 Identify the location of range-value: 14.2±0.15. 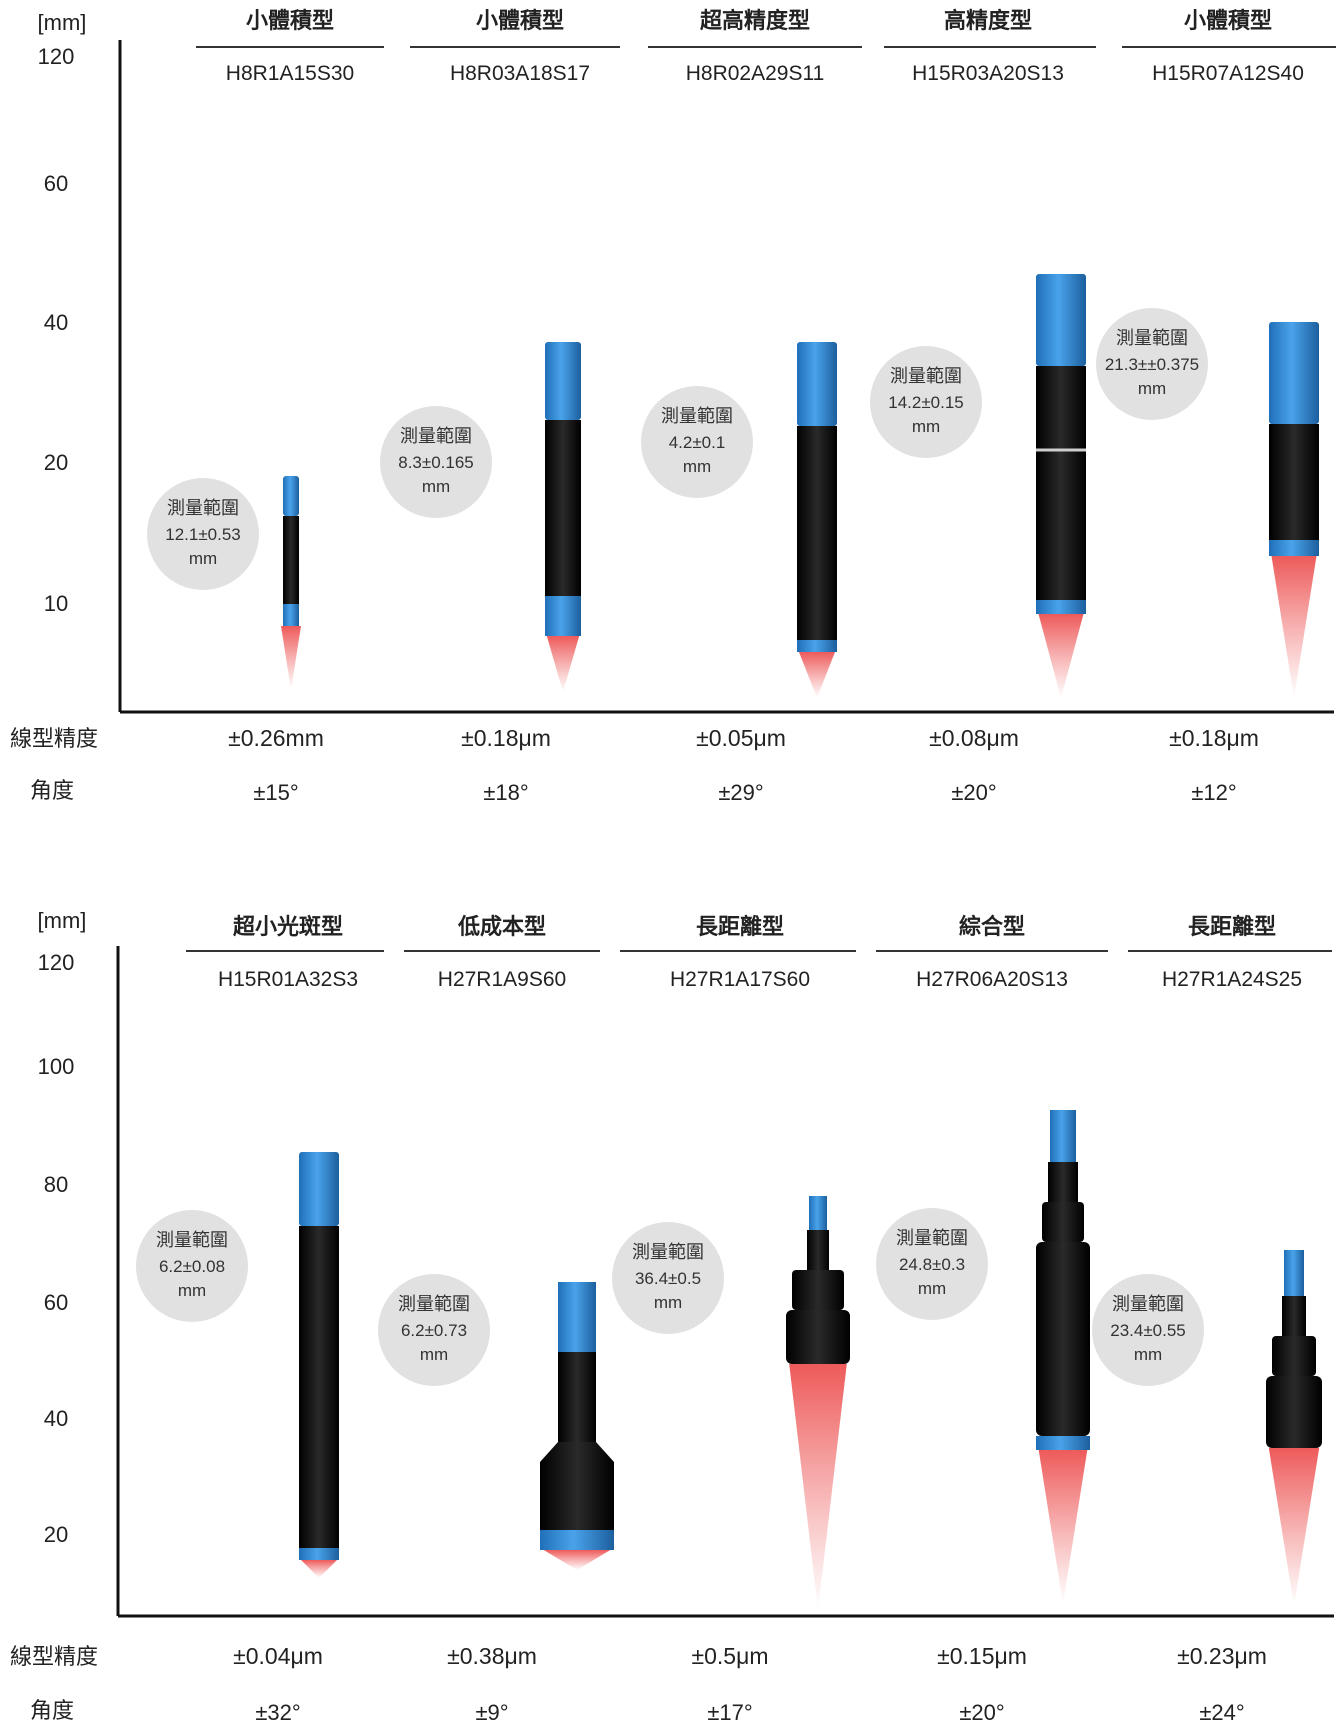
(926, 402).